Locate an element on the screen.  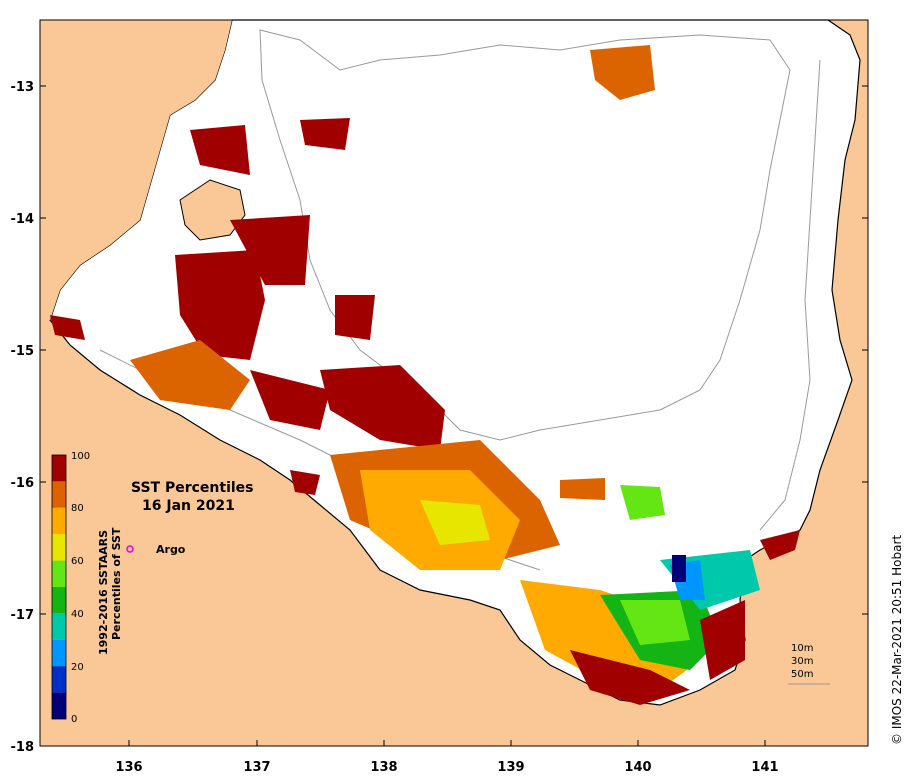
x-tick-label: 137 is located at coordinates (256, 767).